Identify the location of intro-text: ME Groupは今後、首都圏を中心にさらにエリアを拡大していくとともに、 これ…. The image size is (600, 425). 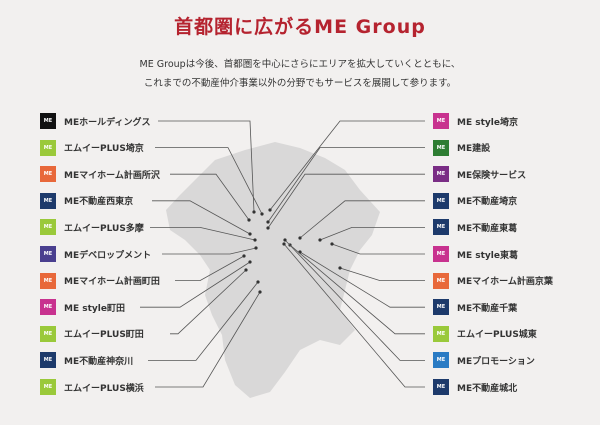
(300, 74).